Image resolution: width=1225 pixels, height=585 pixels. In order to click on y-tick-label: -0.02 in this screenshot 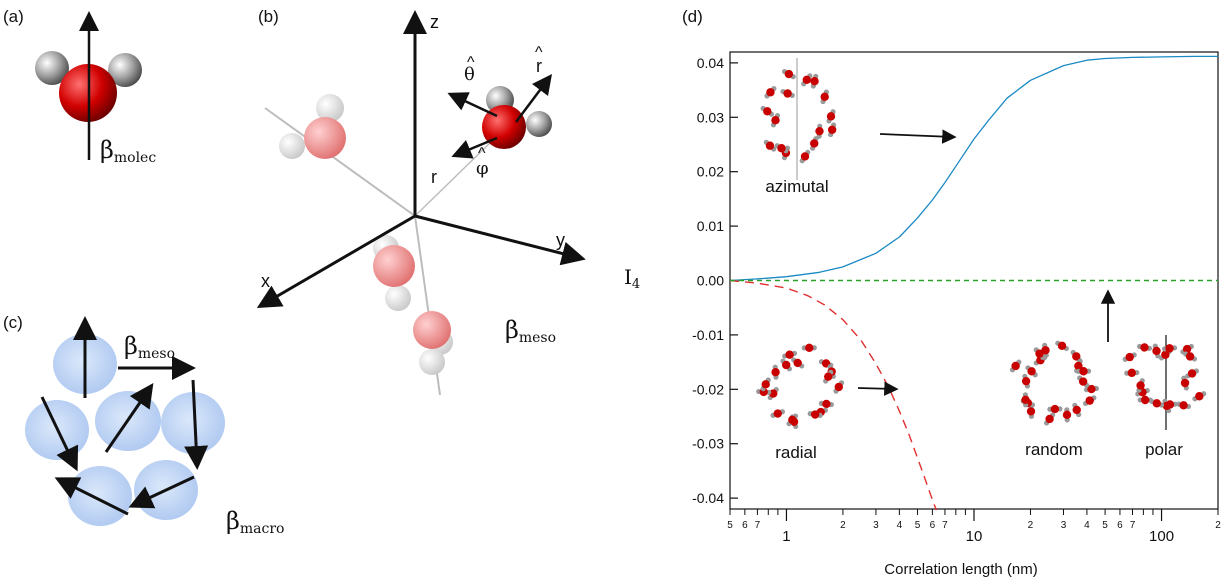, I will do `click(708, 389)`.